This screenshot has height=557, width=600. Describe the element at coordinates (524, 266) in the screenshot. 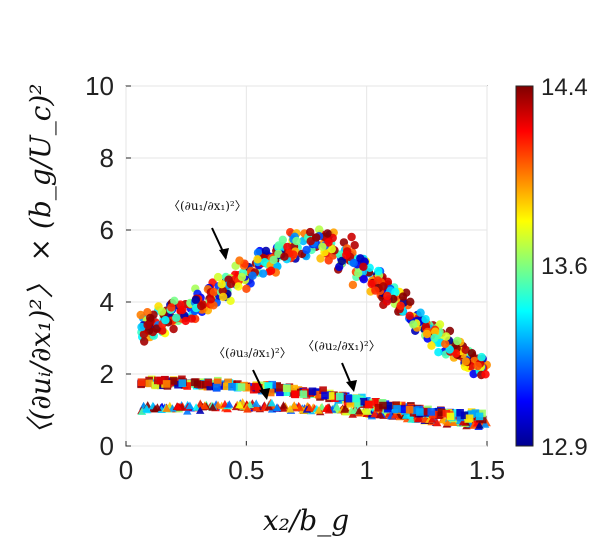

I see `colorbar` at that location.